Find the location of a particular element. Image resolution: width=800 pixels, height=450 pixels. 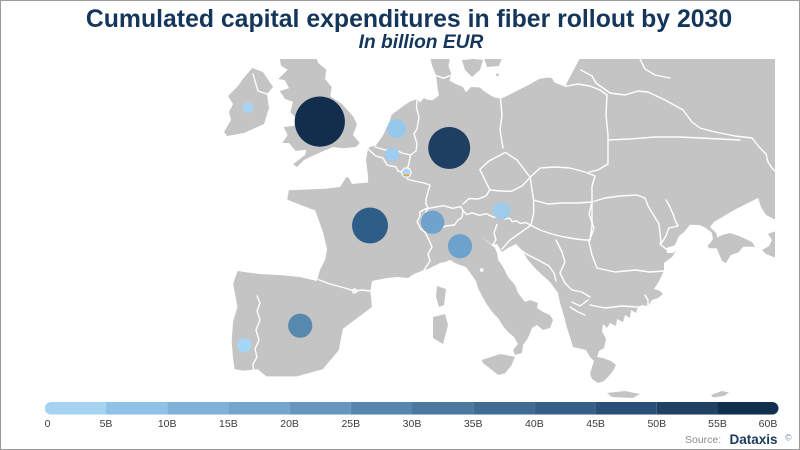

svg-text: 40B is located at coordinates (534, 424).